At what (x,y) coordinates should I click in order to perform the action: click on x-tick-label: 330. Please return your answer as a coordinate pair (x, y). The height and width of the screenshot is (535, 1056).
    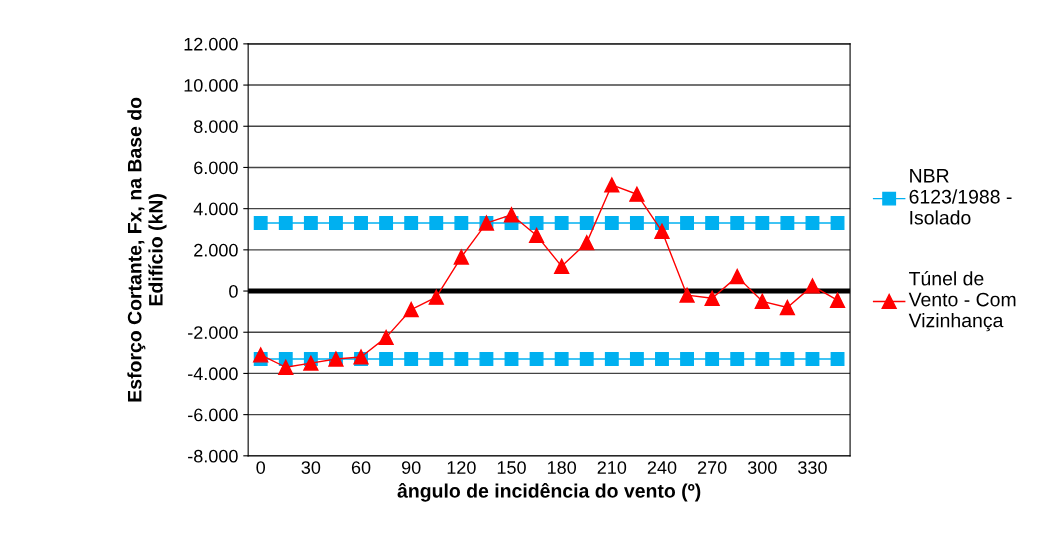
    Looking at the image, I should click on (812, 467).